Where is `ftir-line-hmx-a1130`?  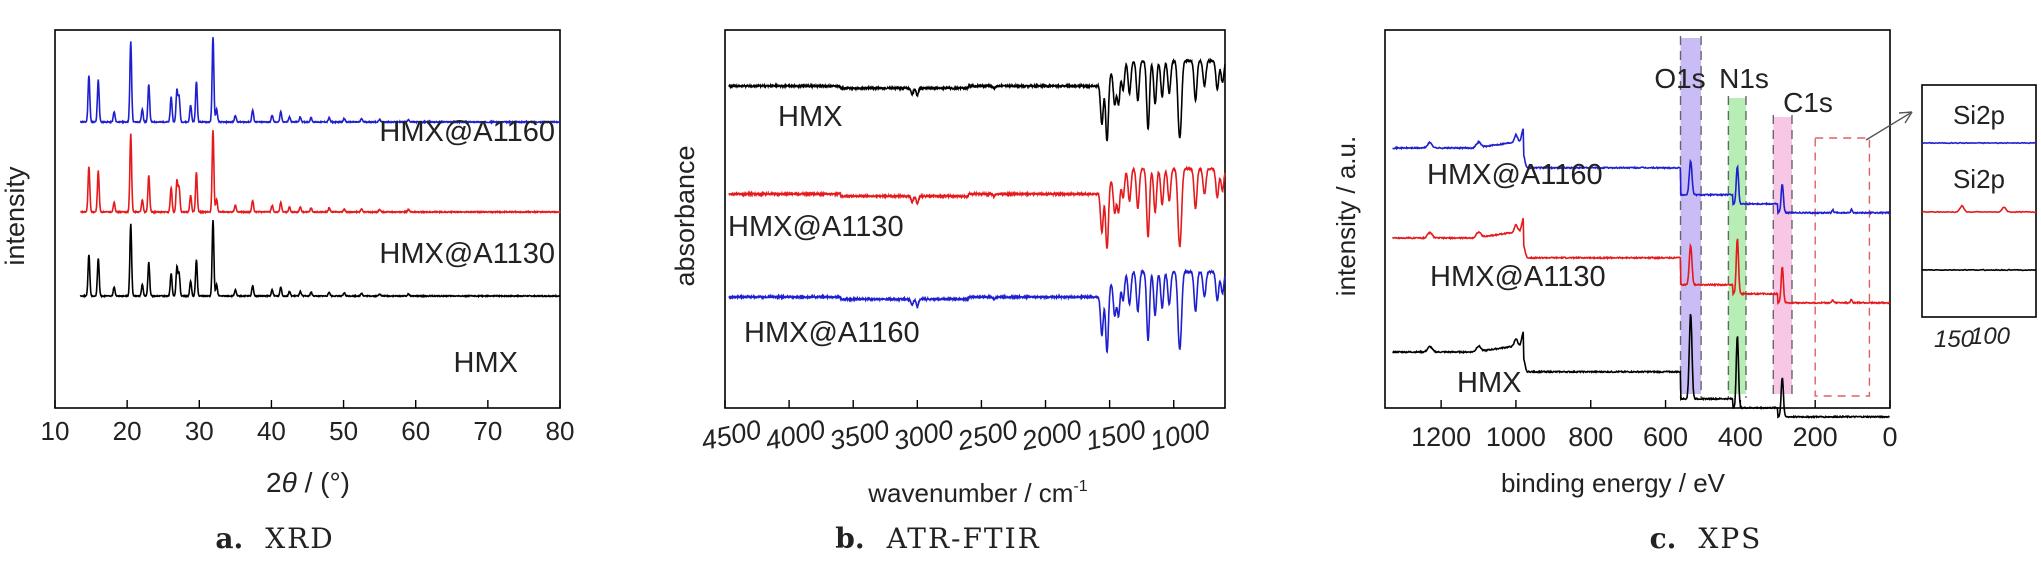 ftir-line-hmx-a1130 is located at coordinates (977, 207).